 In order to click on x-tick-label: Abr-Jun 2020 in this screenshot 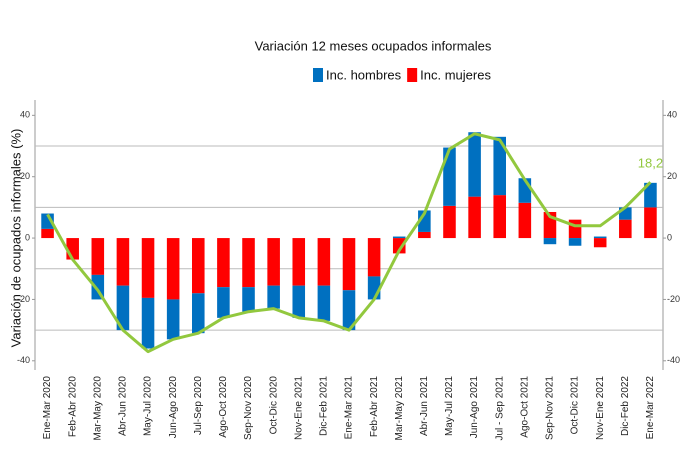, I will do `click(123, 406)`.